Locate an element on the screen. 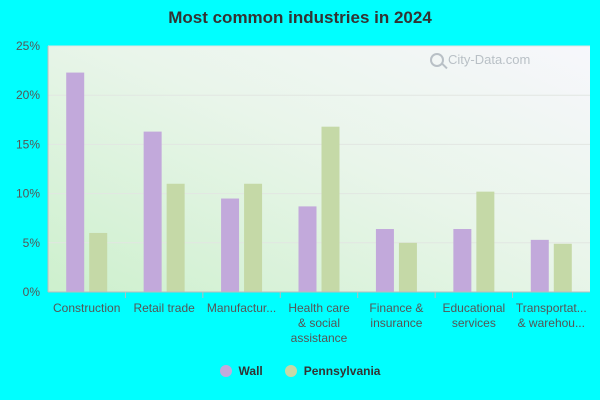  watermark-text: City-Data.com is located at coordinates (489, 59).